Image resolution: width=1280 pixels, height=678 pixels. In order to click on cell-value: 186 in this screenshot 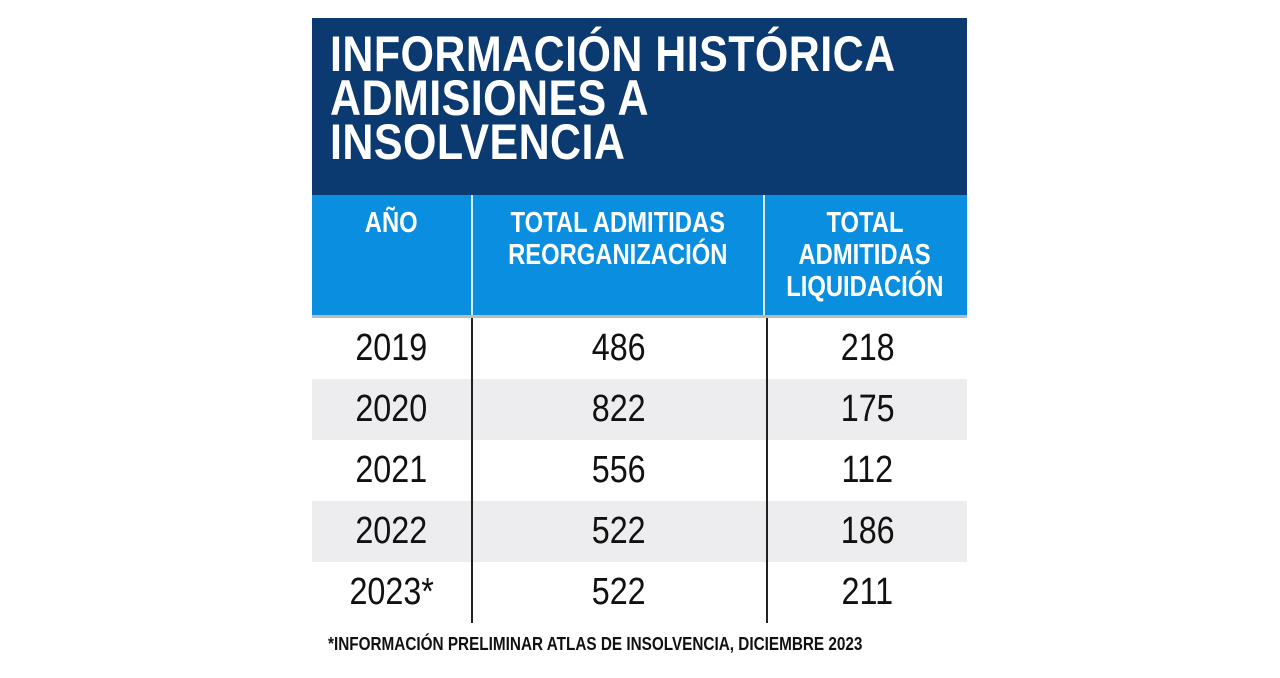, I will do `click(867, 531)`.